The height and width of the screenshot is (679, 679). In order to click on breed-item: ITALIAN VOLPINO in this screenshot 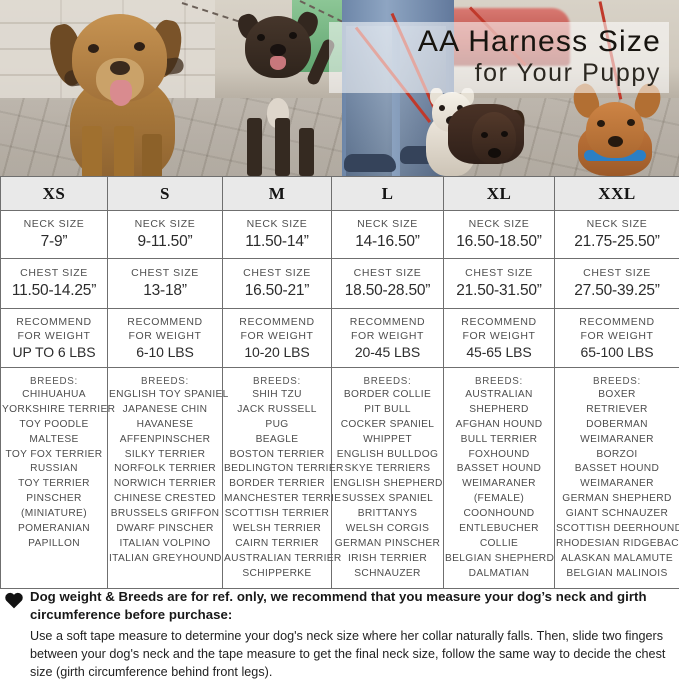, I will do `click(165, 543)`.